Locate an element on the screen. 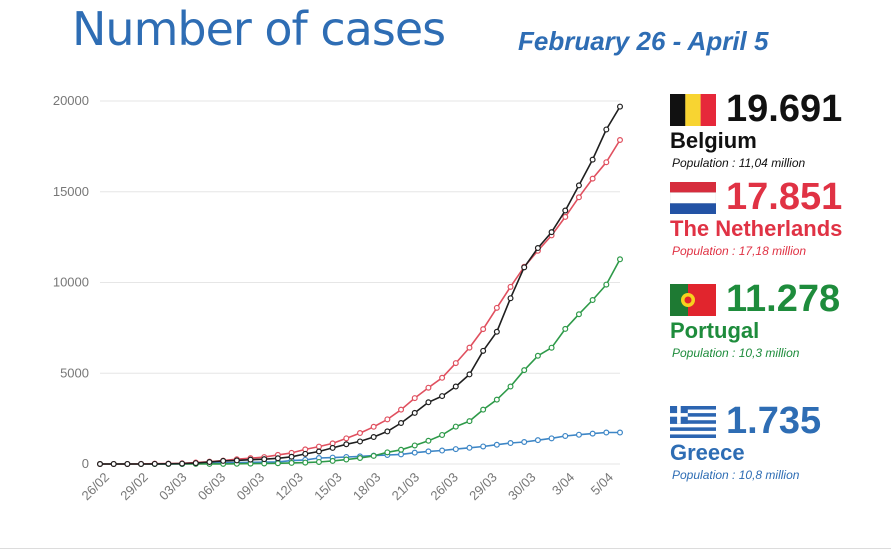 The image size is (891, 554). legend-population: Population : 11,04 million is located at coordinates (739, 163).